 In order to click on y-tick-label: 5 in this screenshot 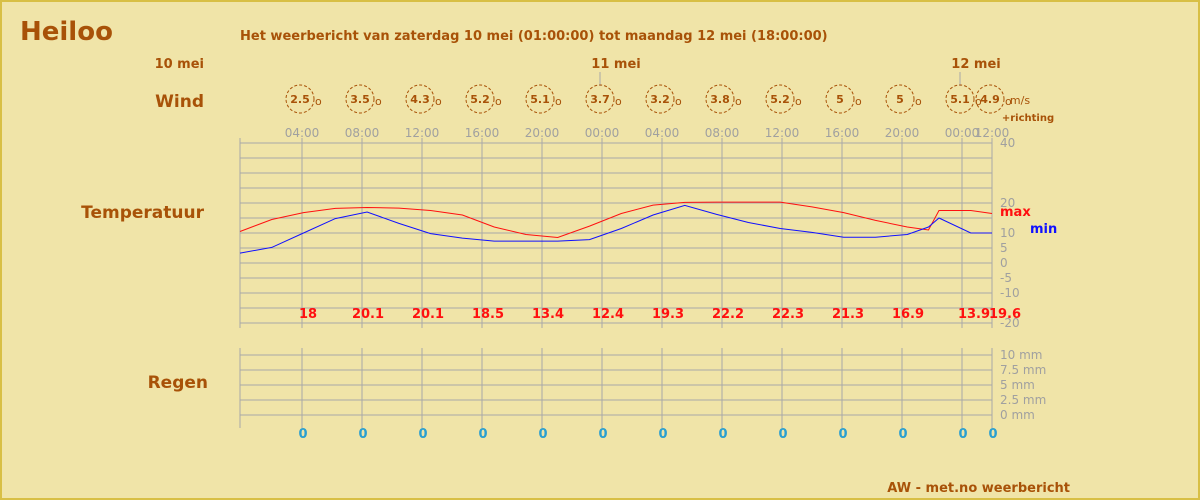, I will do `click(1004, 248)`.